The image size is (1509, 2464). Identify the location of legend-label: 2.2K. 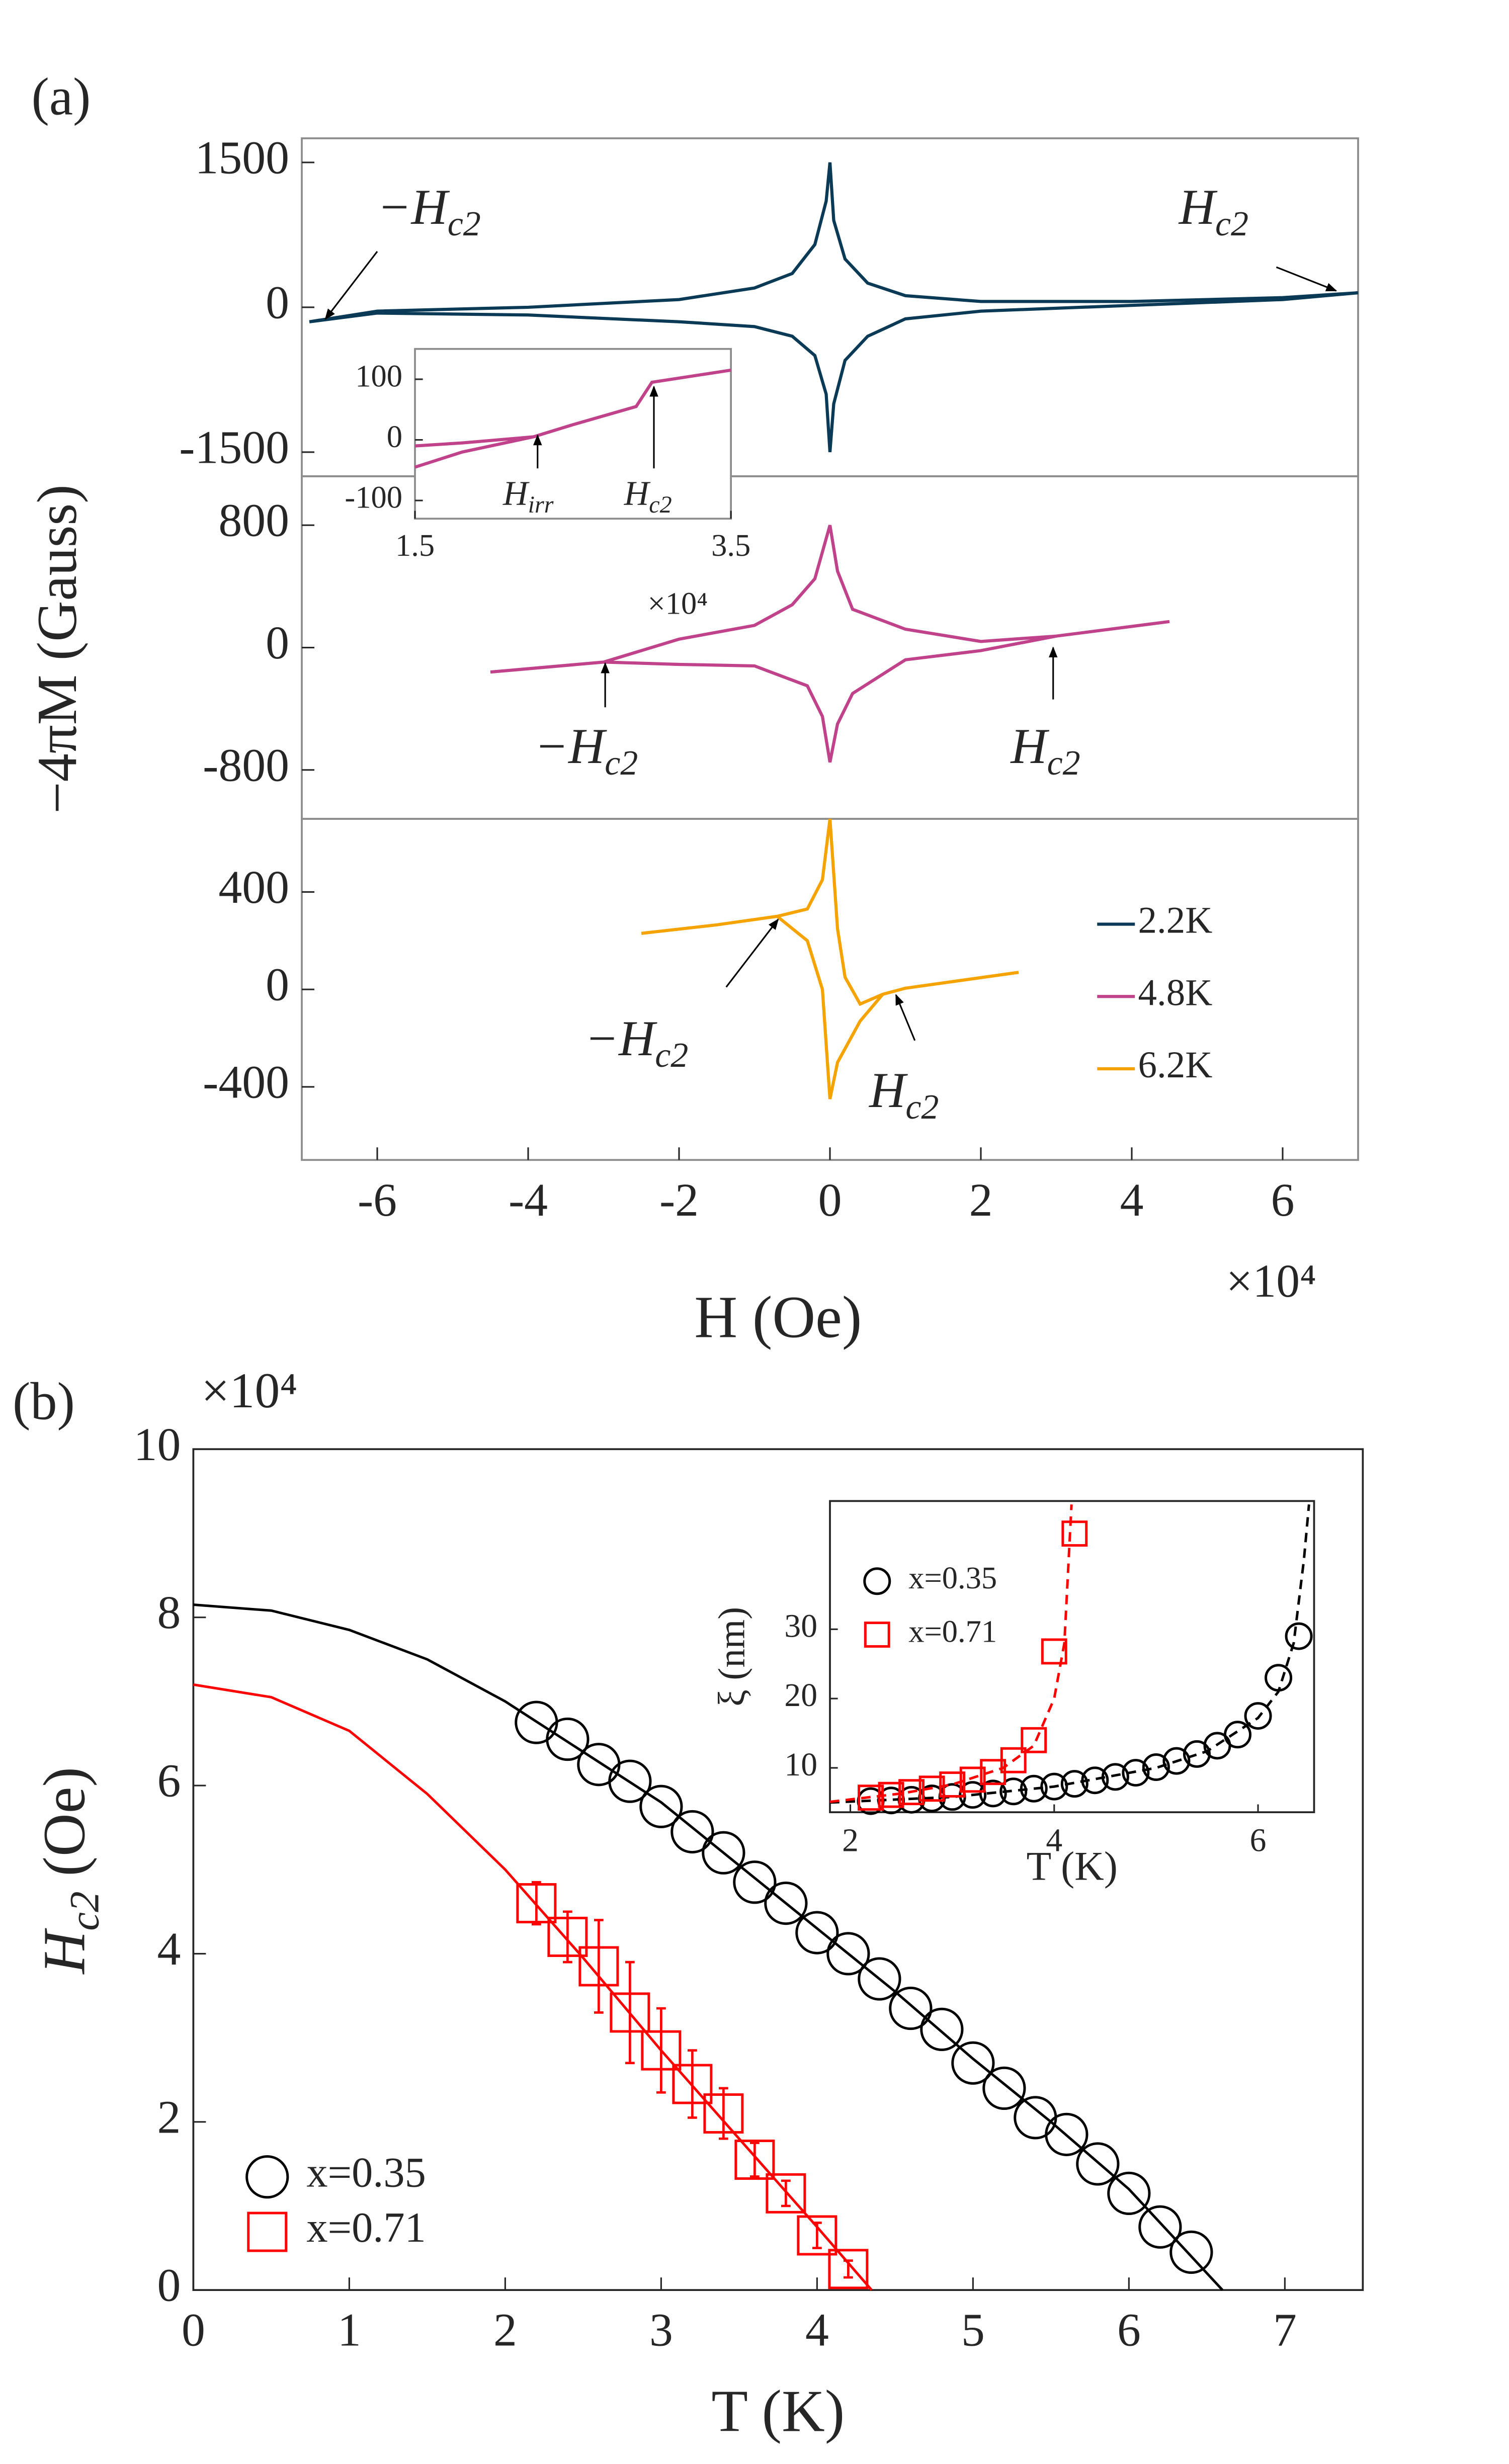
(1175, 921).